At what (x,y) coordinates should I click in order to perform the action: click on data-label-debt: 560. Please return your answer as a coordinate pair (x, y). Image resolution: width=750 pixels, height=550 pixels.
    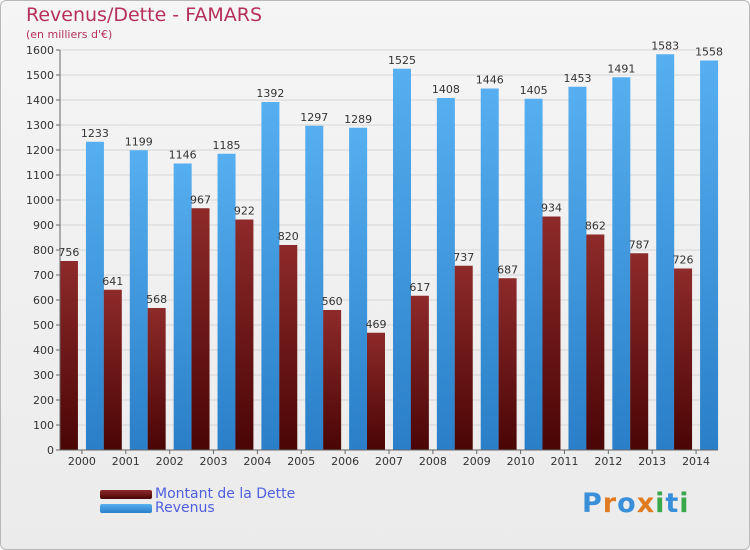
    Looking at the image, I should click on (332, 301).